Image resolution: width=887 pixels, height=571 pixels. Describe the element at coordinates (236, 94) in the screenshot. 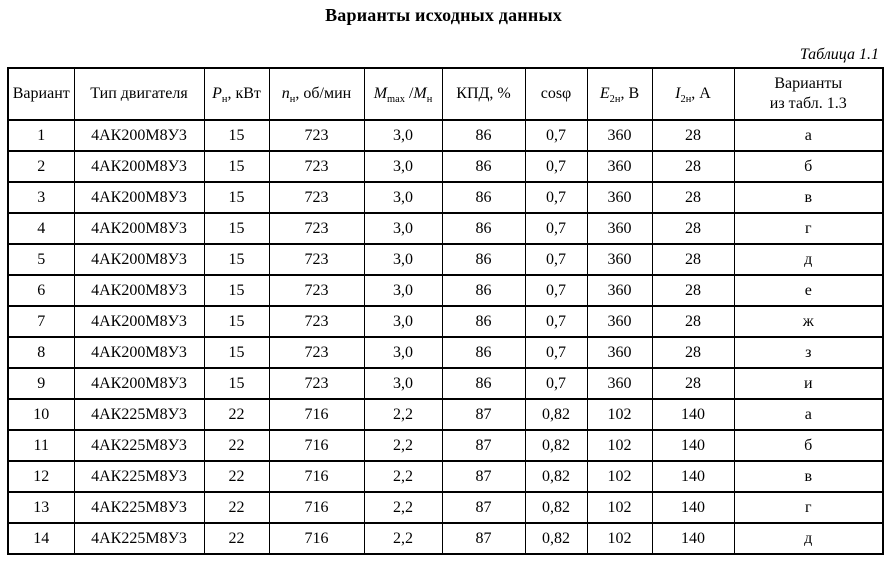

I see `column-header-2: Pн, кВт` at that location.